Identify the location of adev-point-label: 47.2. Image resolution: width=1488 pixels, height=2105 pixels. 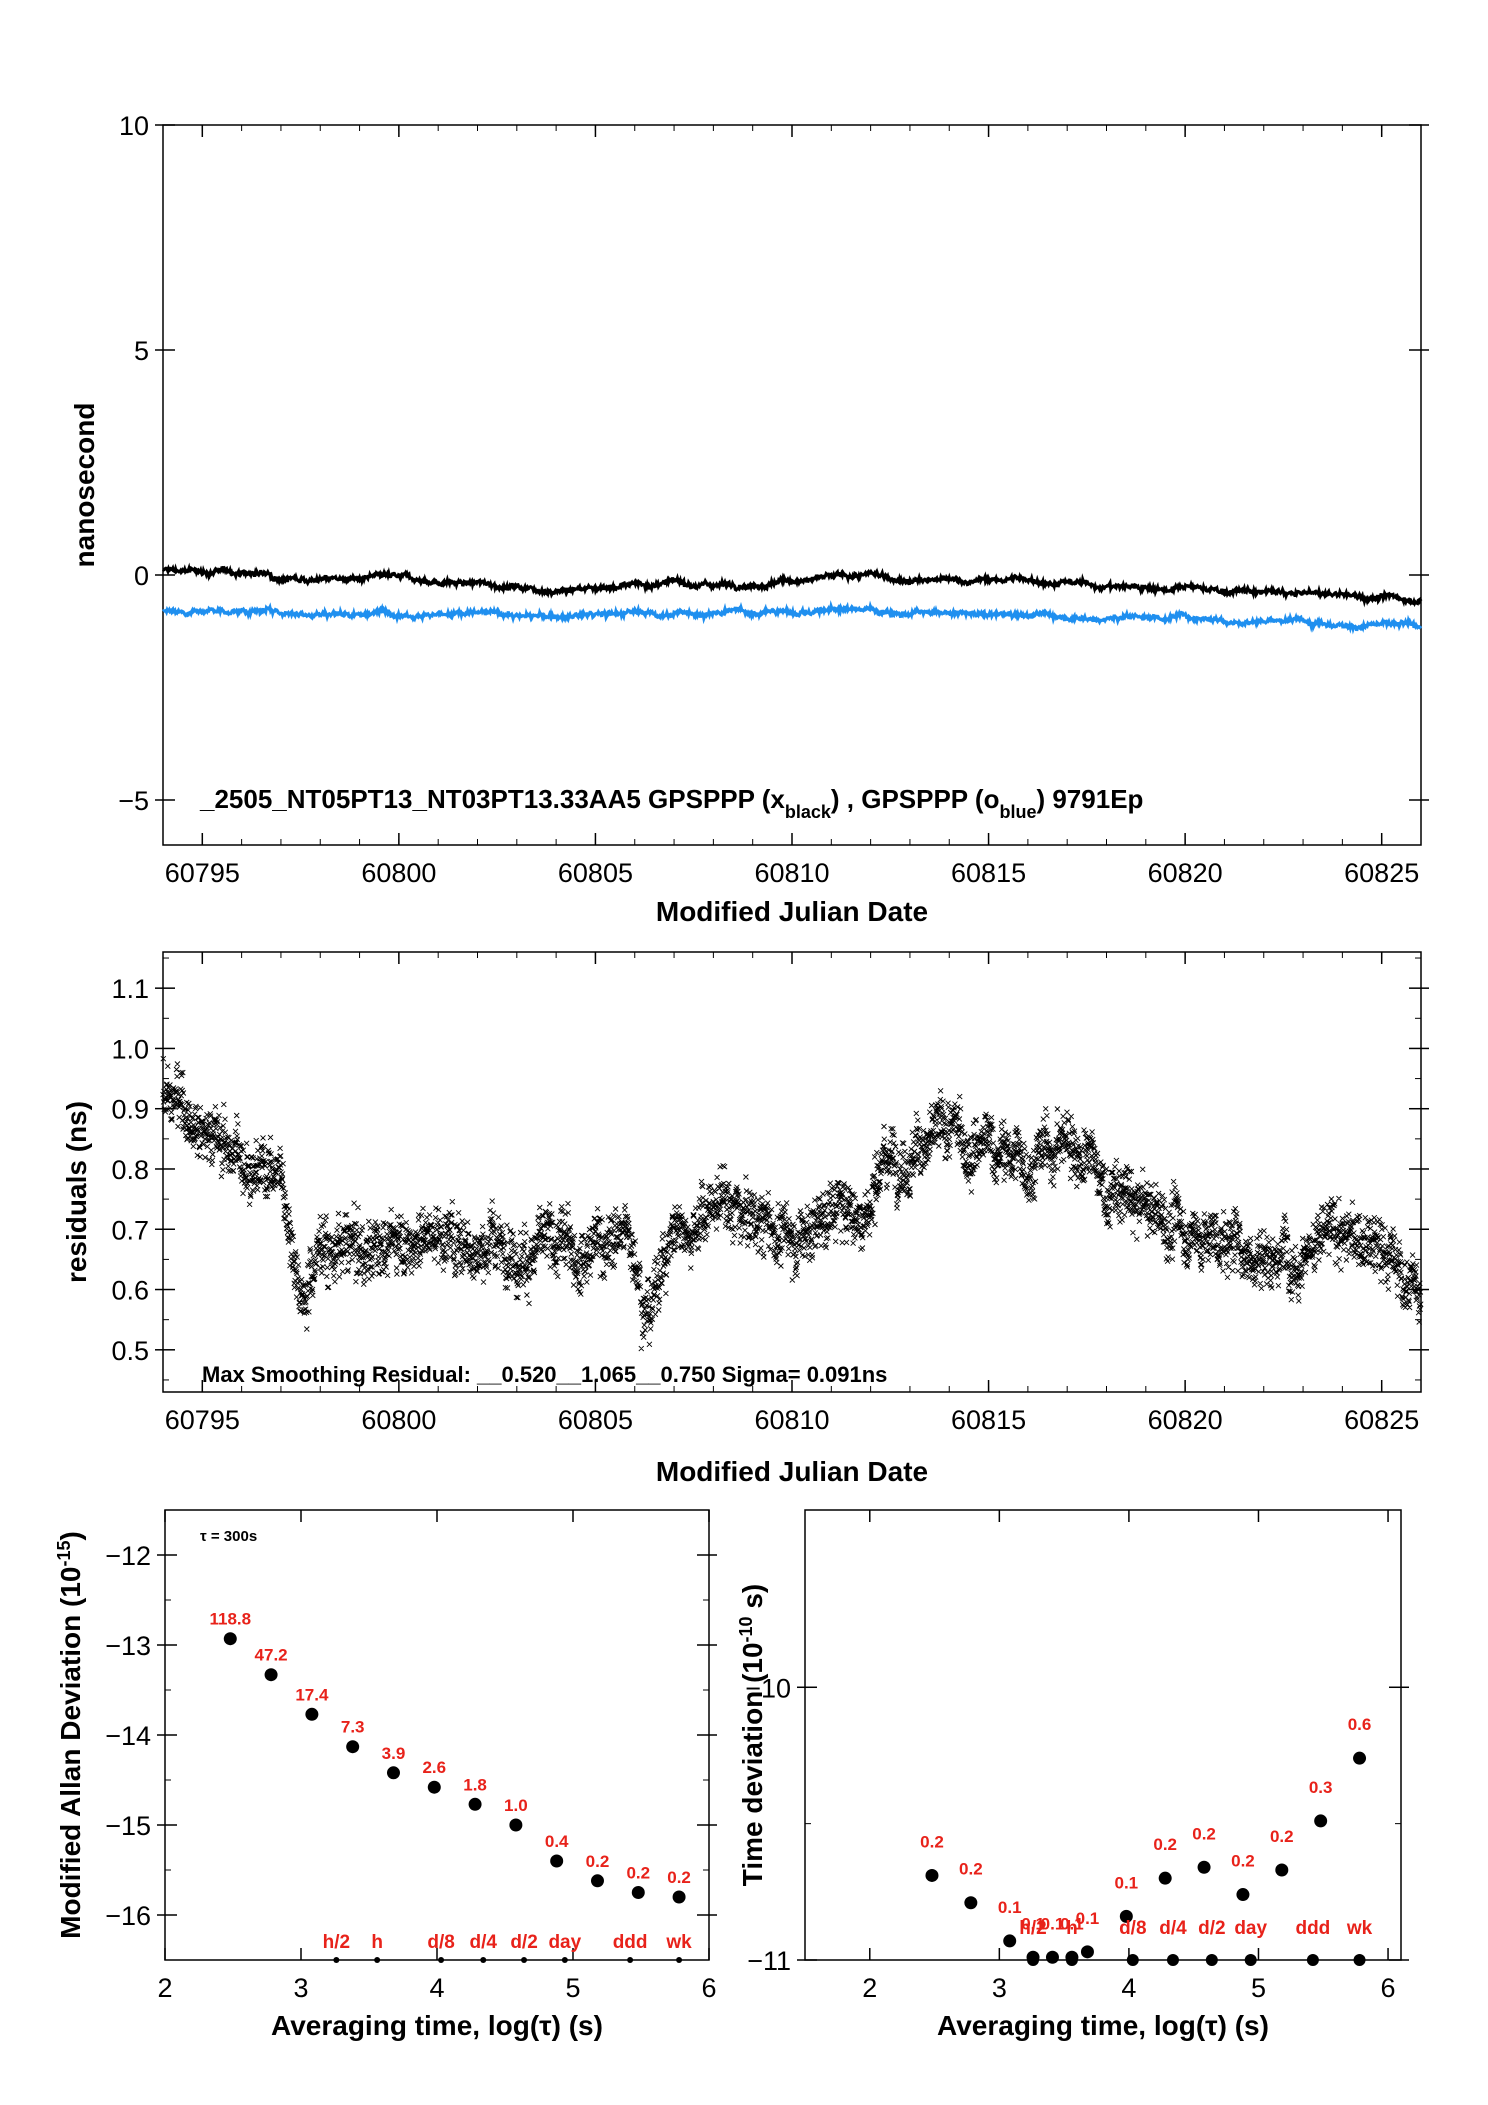
(271, 1655).